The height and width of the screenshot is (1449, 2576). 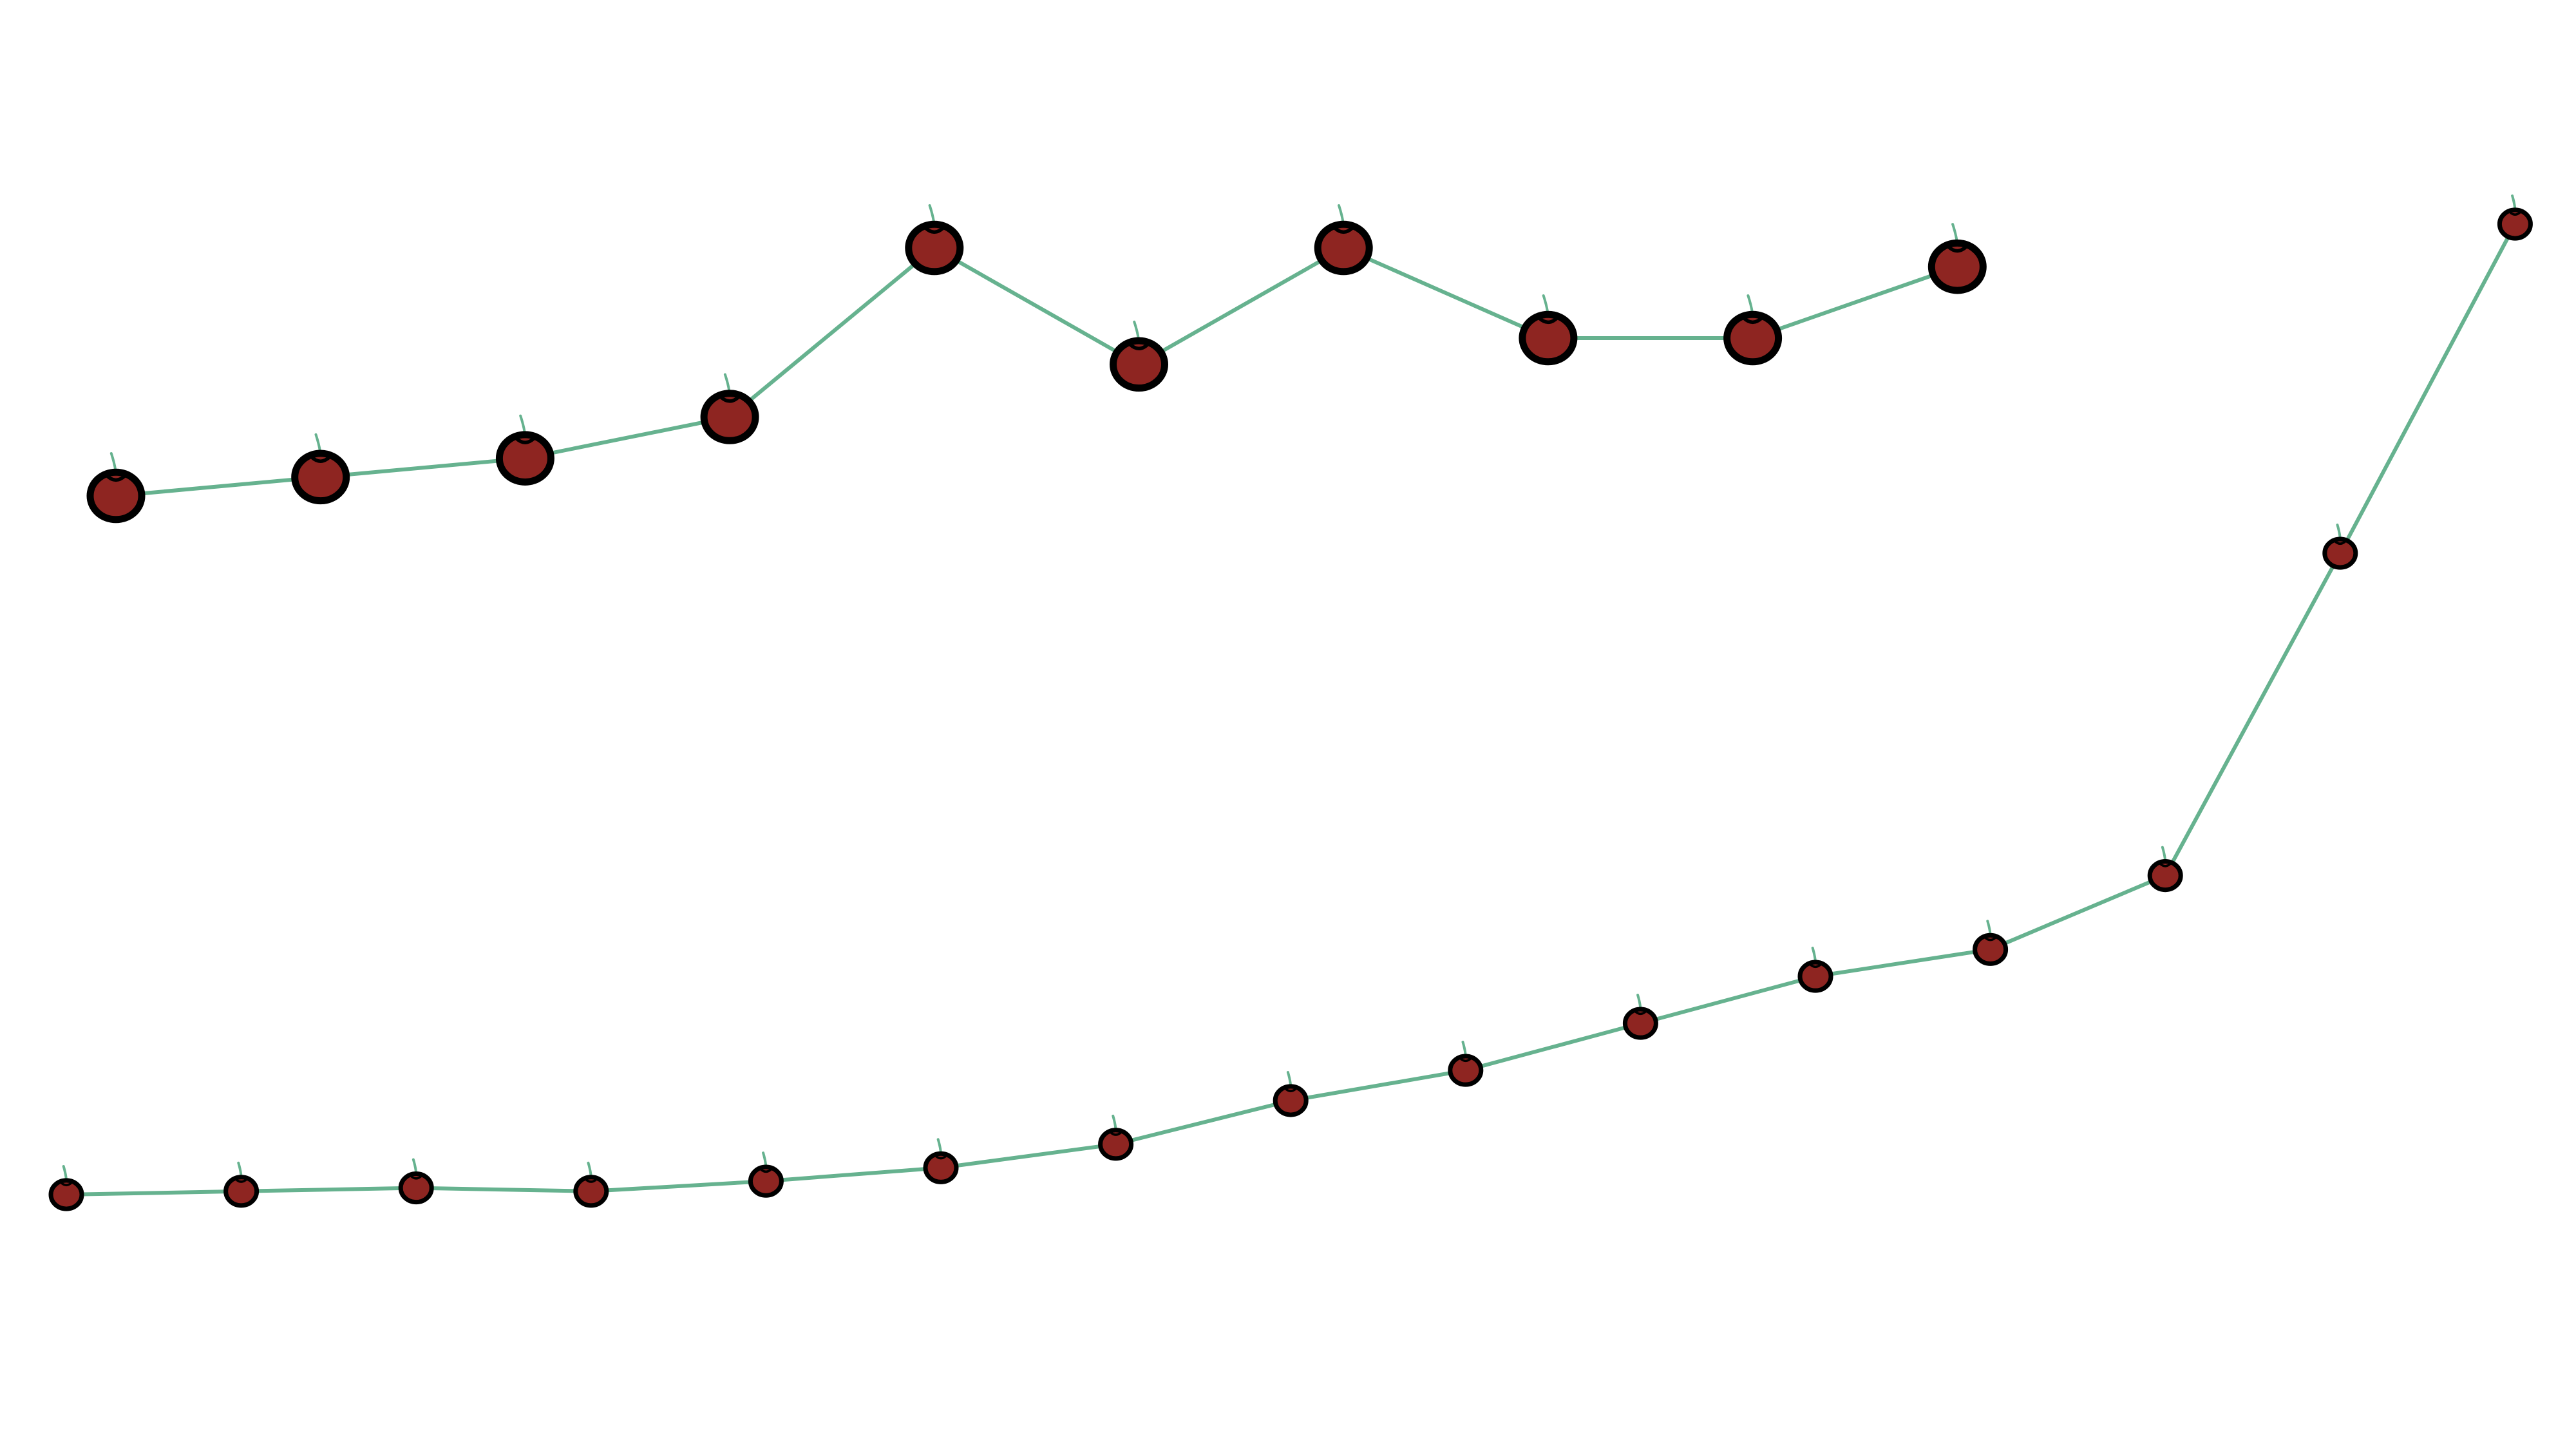 What do you see at coordinates (1037, 372) in the screenshot?
I see `series-line` at bounding box center [1037, 372].